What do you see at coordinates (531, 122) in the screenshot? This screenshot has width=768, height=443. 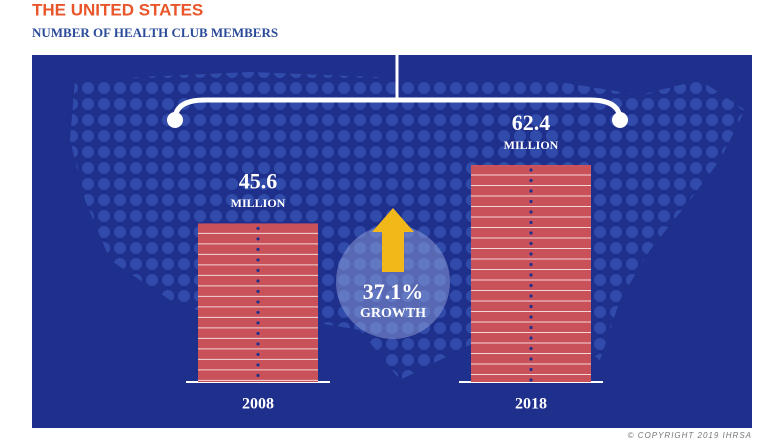 I see `value-label: 62.4` at bounding box center [531, 122].